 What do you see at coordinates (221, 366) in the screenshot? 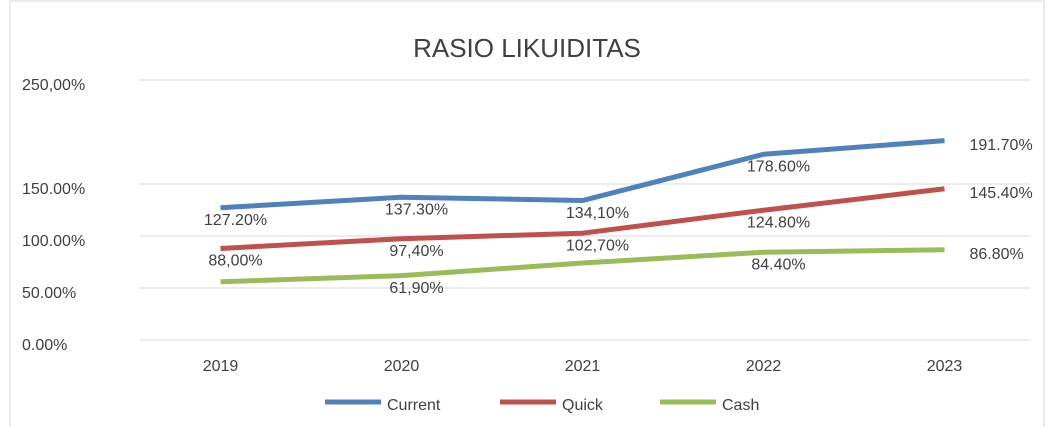
I see `x-tick-label: 2019` at bounding box center [221, 366].